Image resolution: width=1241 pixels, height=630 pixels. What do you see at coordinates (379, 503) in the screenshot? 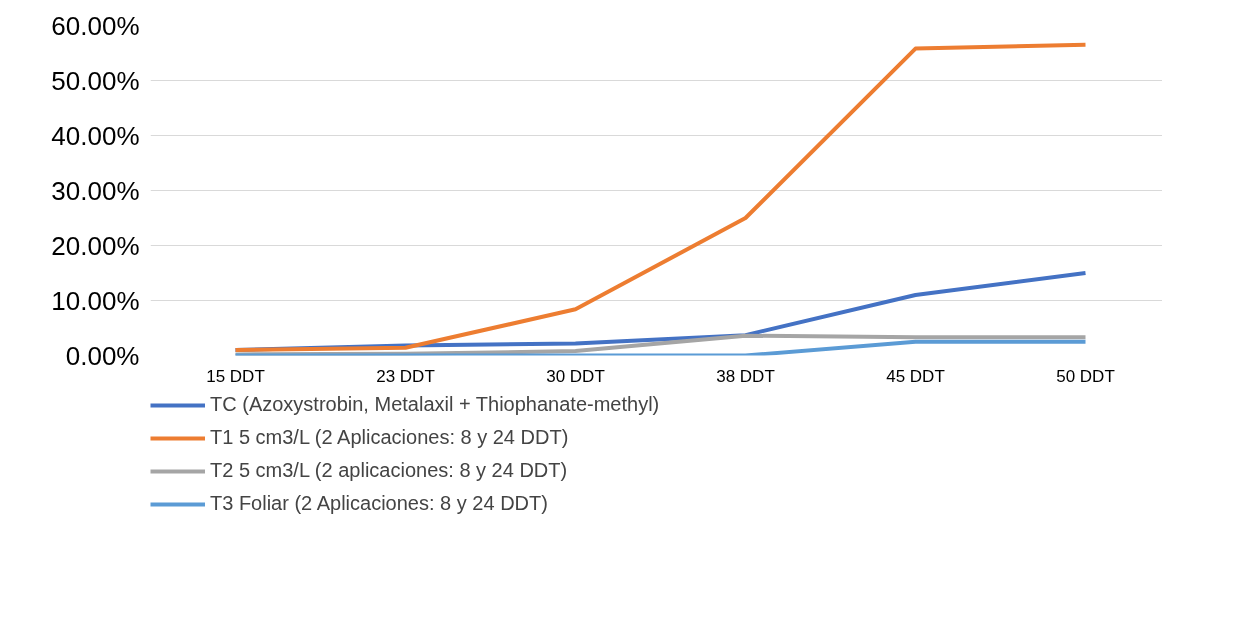
I see `legend-label: T3 Foliar (2 Aplicaciones: 8 y 24 DDT)` at bounding box center [379, 503].